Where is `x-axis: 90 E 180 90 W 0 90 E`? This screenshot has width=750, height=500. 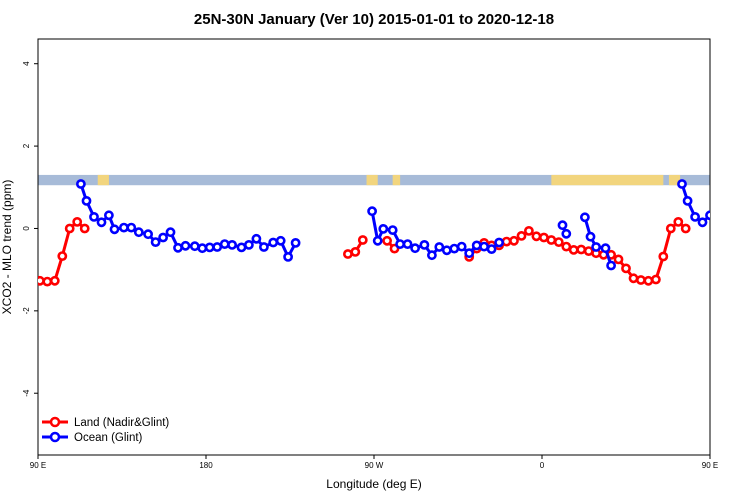 x-axis: 90 E 180 90 W 0 90 E is located at coordinates (374, 462).